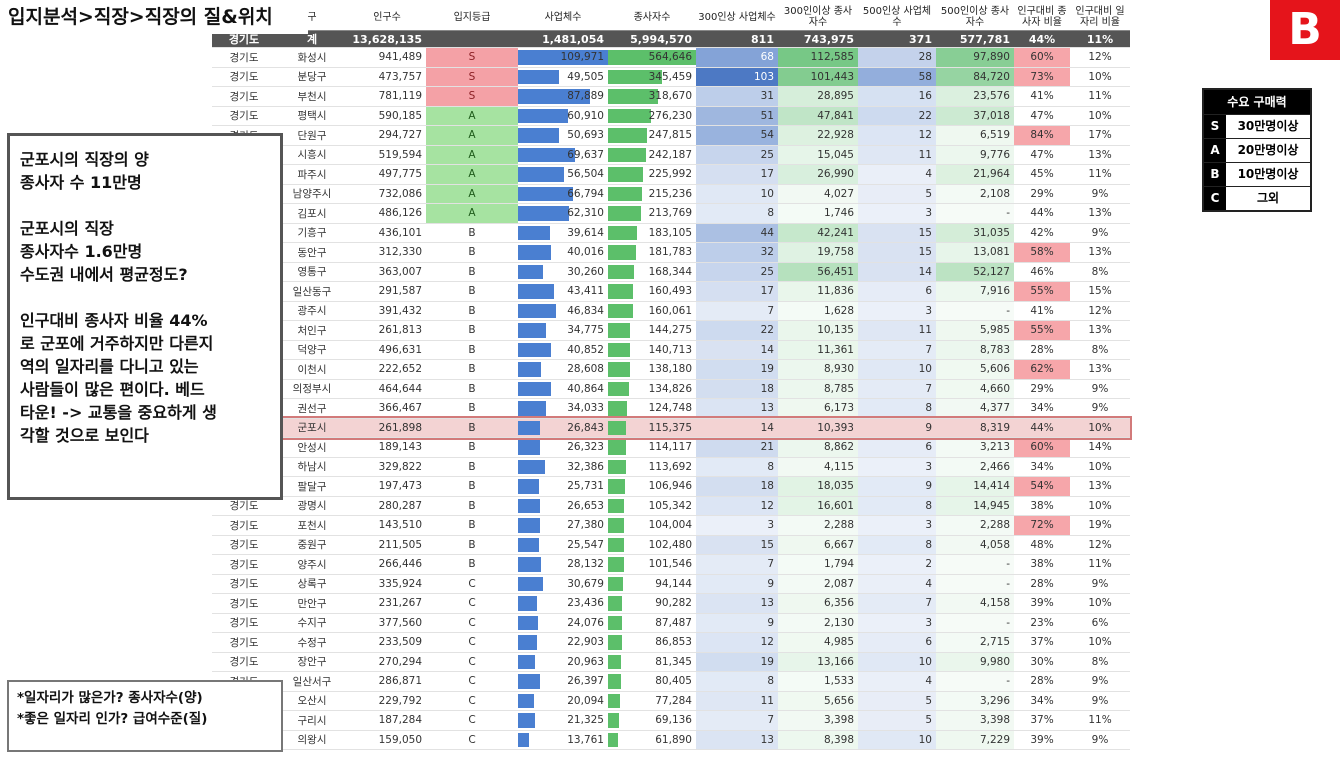 Image resolution: width=1340 pixels, height=757 pixels. What do you see at coordinates (652, 39) in the screenshot?
I see `table-cell: 5,994,570` at bounding box center [652, 39].